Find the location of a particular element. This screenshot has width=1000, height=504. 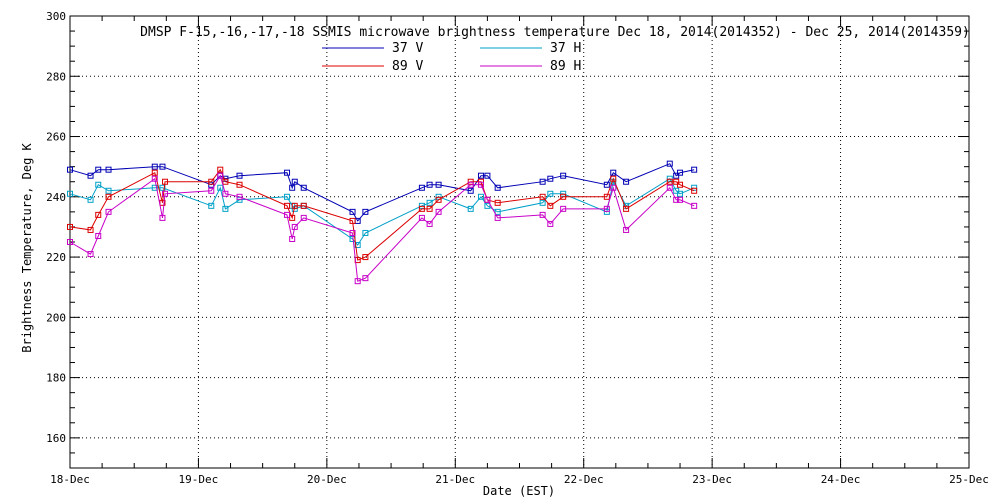

x-tick-label: 20-Dec is located at coordinates (327, 479).